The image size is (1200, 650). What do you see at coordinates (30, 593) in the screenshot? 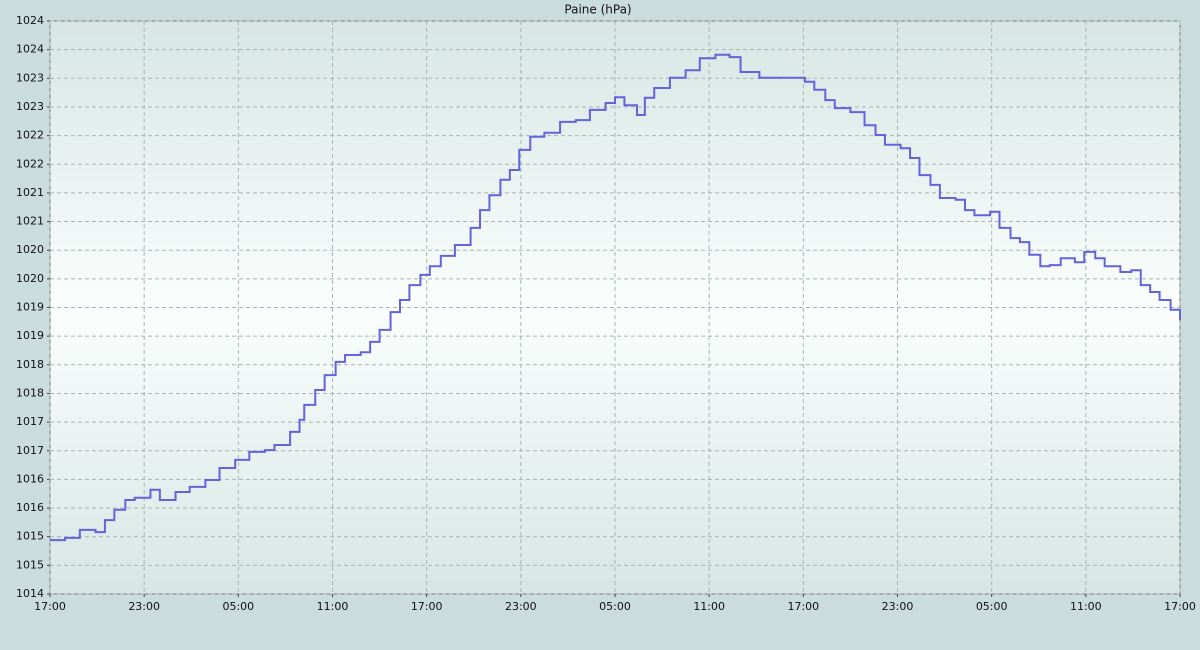
I see `y-tick-label: 1014` at bounding box center [30, 593].